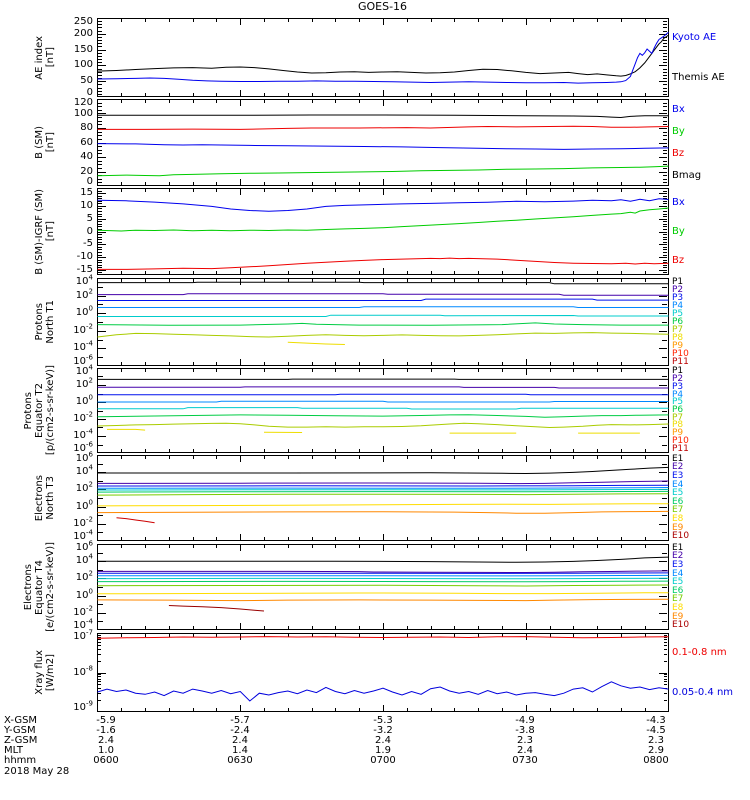 The width and height of the screenshot is (750, 800). What do you see at coordinates (678, 467) in the screenshot?
I see `legend-electrons-north-t3-e2: E2` at bounding box center [678, 467].